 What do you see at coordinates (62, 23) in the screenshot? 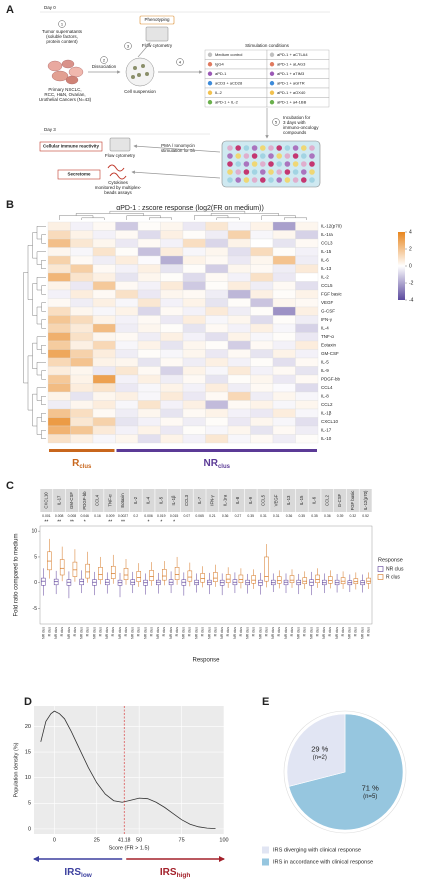
I see `step-number: 1` at bounding box center [62, 23].